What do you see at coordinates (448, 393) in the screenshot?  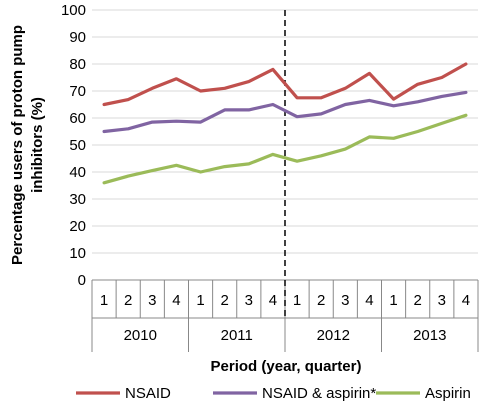 I see `legend-label: Aspirin` at bounding box center [448, 393].